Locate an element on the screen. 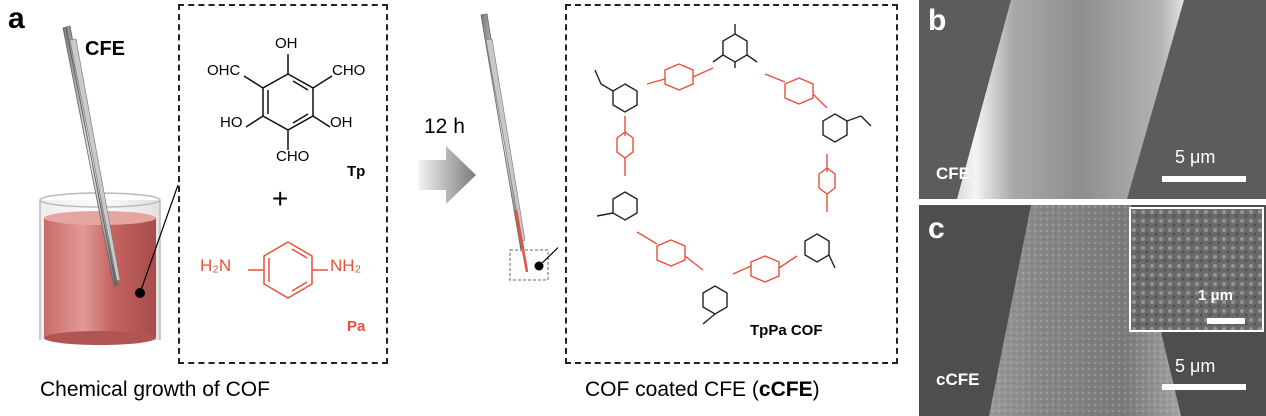  caption-right: COF coated CFE (cCFE) is located at coordinates (702, 390).